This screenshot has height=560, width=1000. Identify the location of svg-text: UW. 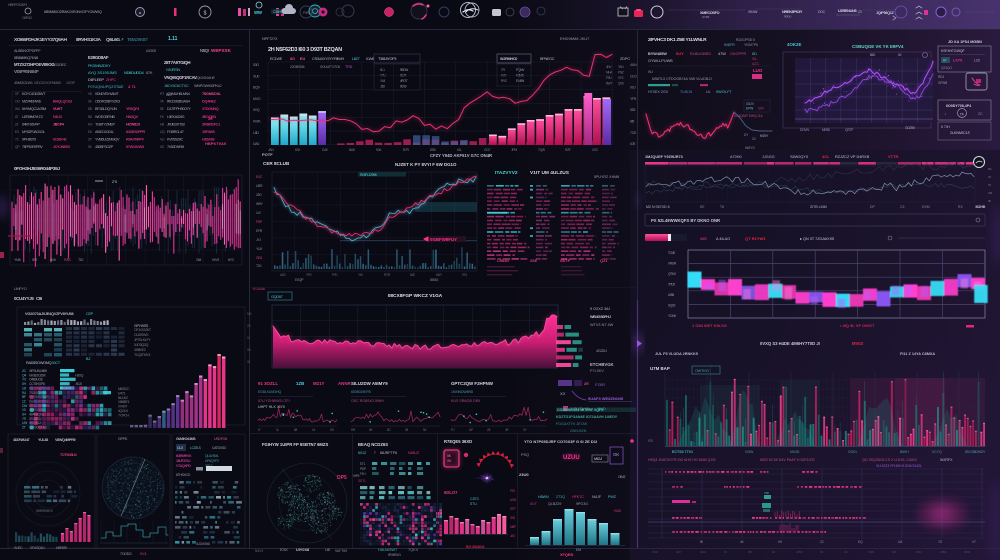
(25, 423).